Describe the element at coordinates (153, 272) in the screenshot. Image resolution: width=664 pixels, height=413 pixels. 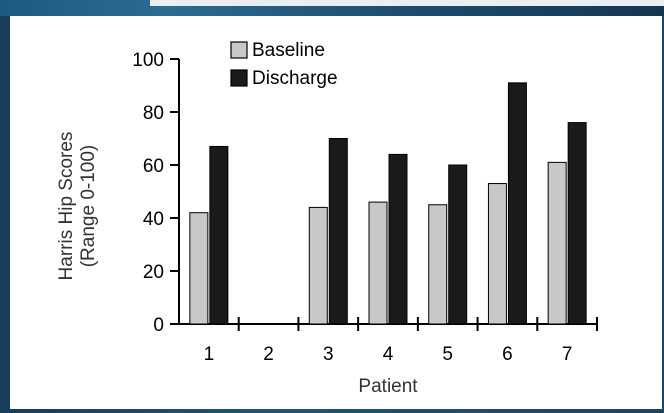
I see `y-tick-label-1: 20` at that location.